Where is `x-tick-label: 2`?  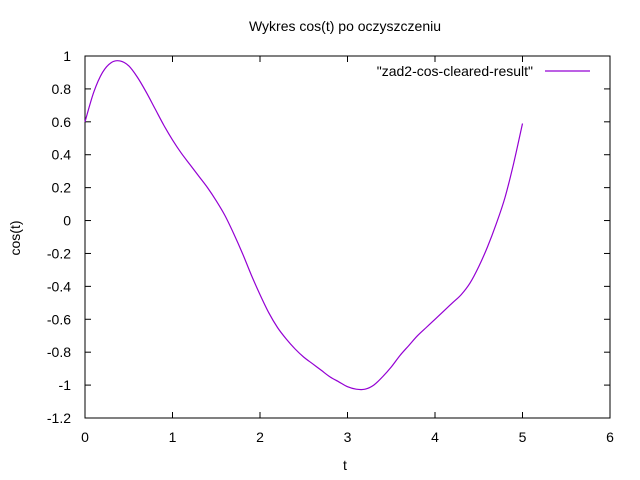
x-tick-label: 2 is located at coordinates (260, 437).